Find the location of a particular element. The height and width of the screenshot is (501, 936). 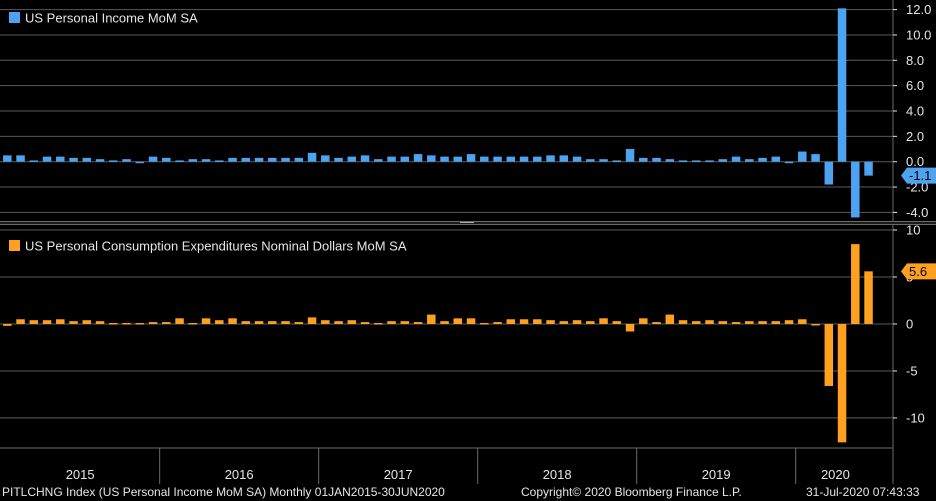

y-tick-label: 10 is located at coordinates (913, 230).